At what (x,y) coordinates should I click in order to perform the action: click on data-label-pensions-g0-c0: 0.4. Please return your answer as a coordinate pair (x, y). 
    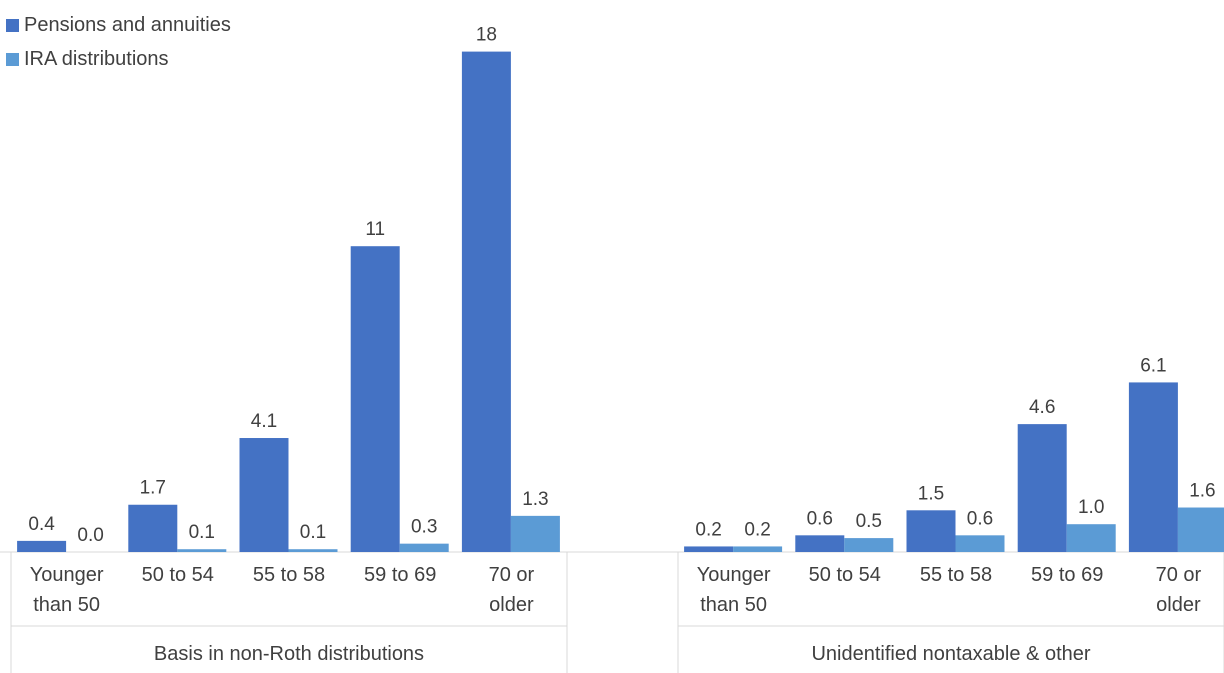
    Looking at the image, I should click on (41, 524).